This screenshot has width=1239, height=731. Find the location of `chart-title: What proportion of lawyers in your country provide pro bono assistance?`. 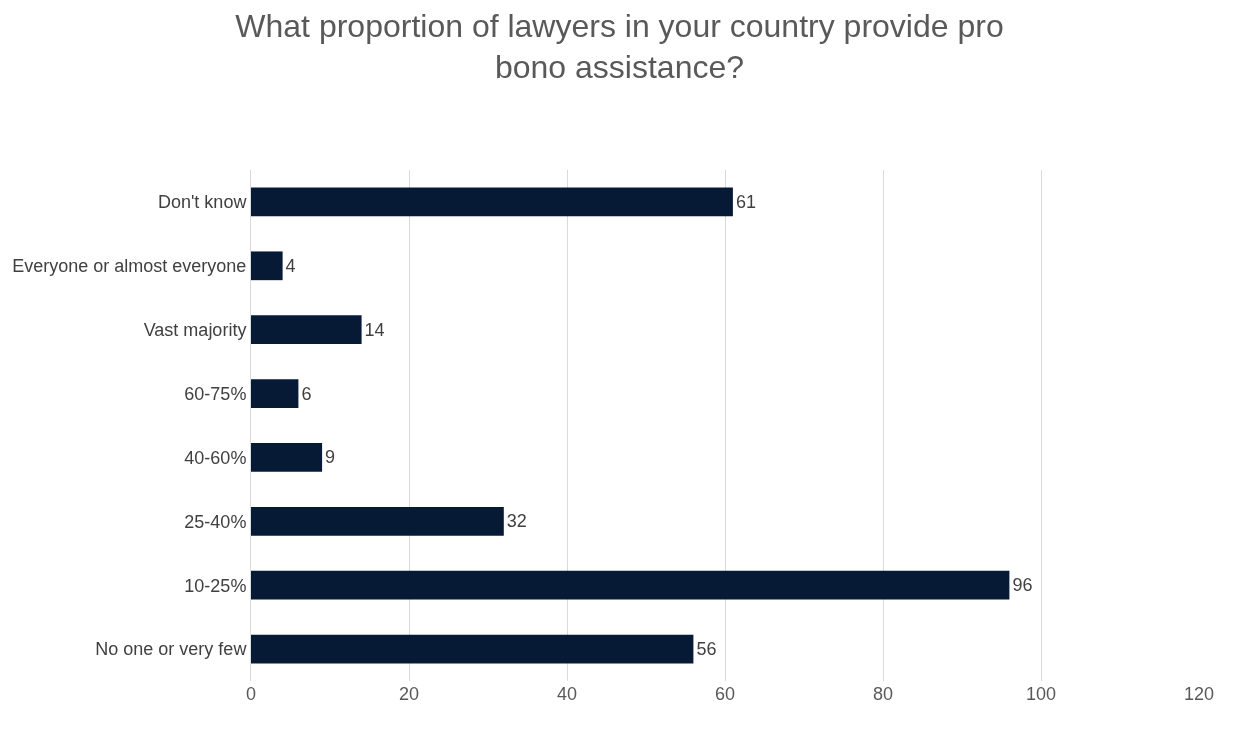

chart-title: What proportion of lawyers in your country provide pro bono assistance? is located at coordinates (619, 46).